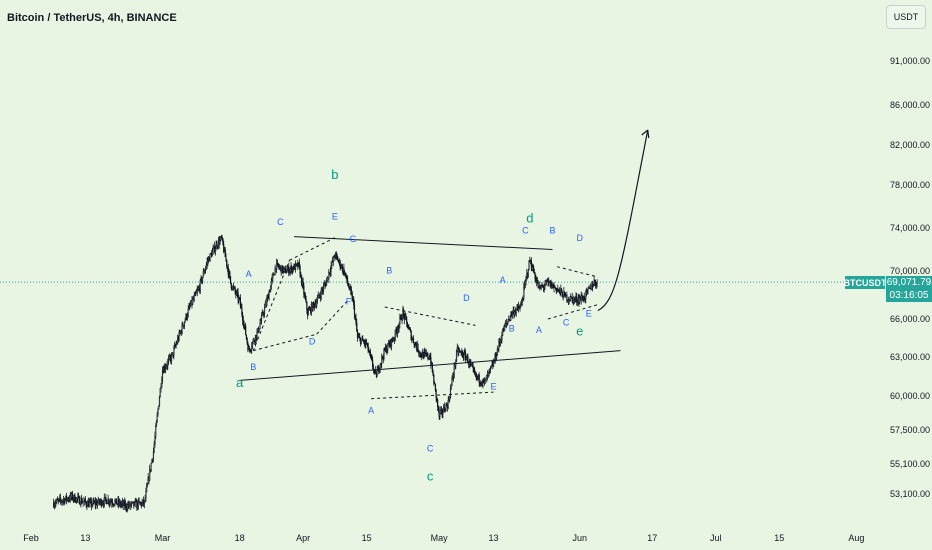 The width and height of the screenshot is (932, 550). What do you see at coordinates (909, 282) in the screenshot?
I see `last-price: 69,071.79` at bounding box center [909, 282].